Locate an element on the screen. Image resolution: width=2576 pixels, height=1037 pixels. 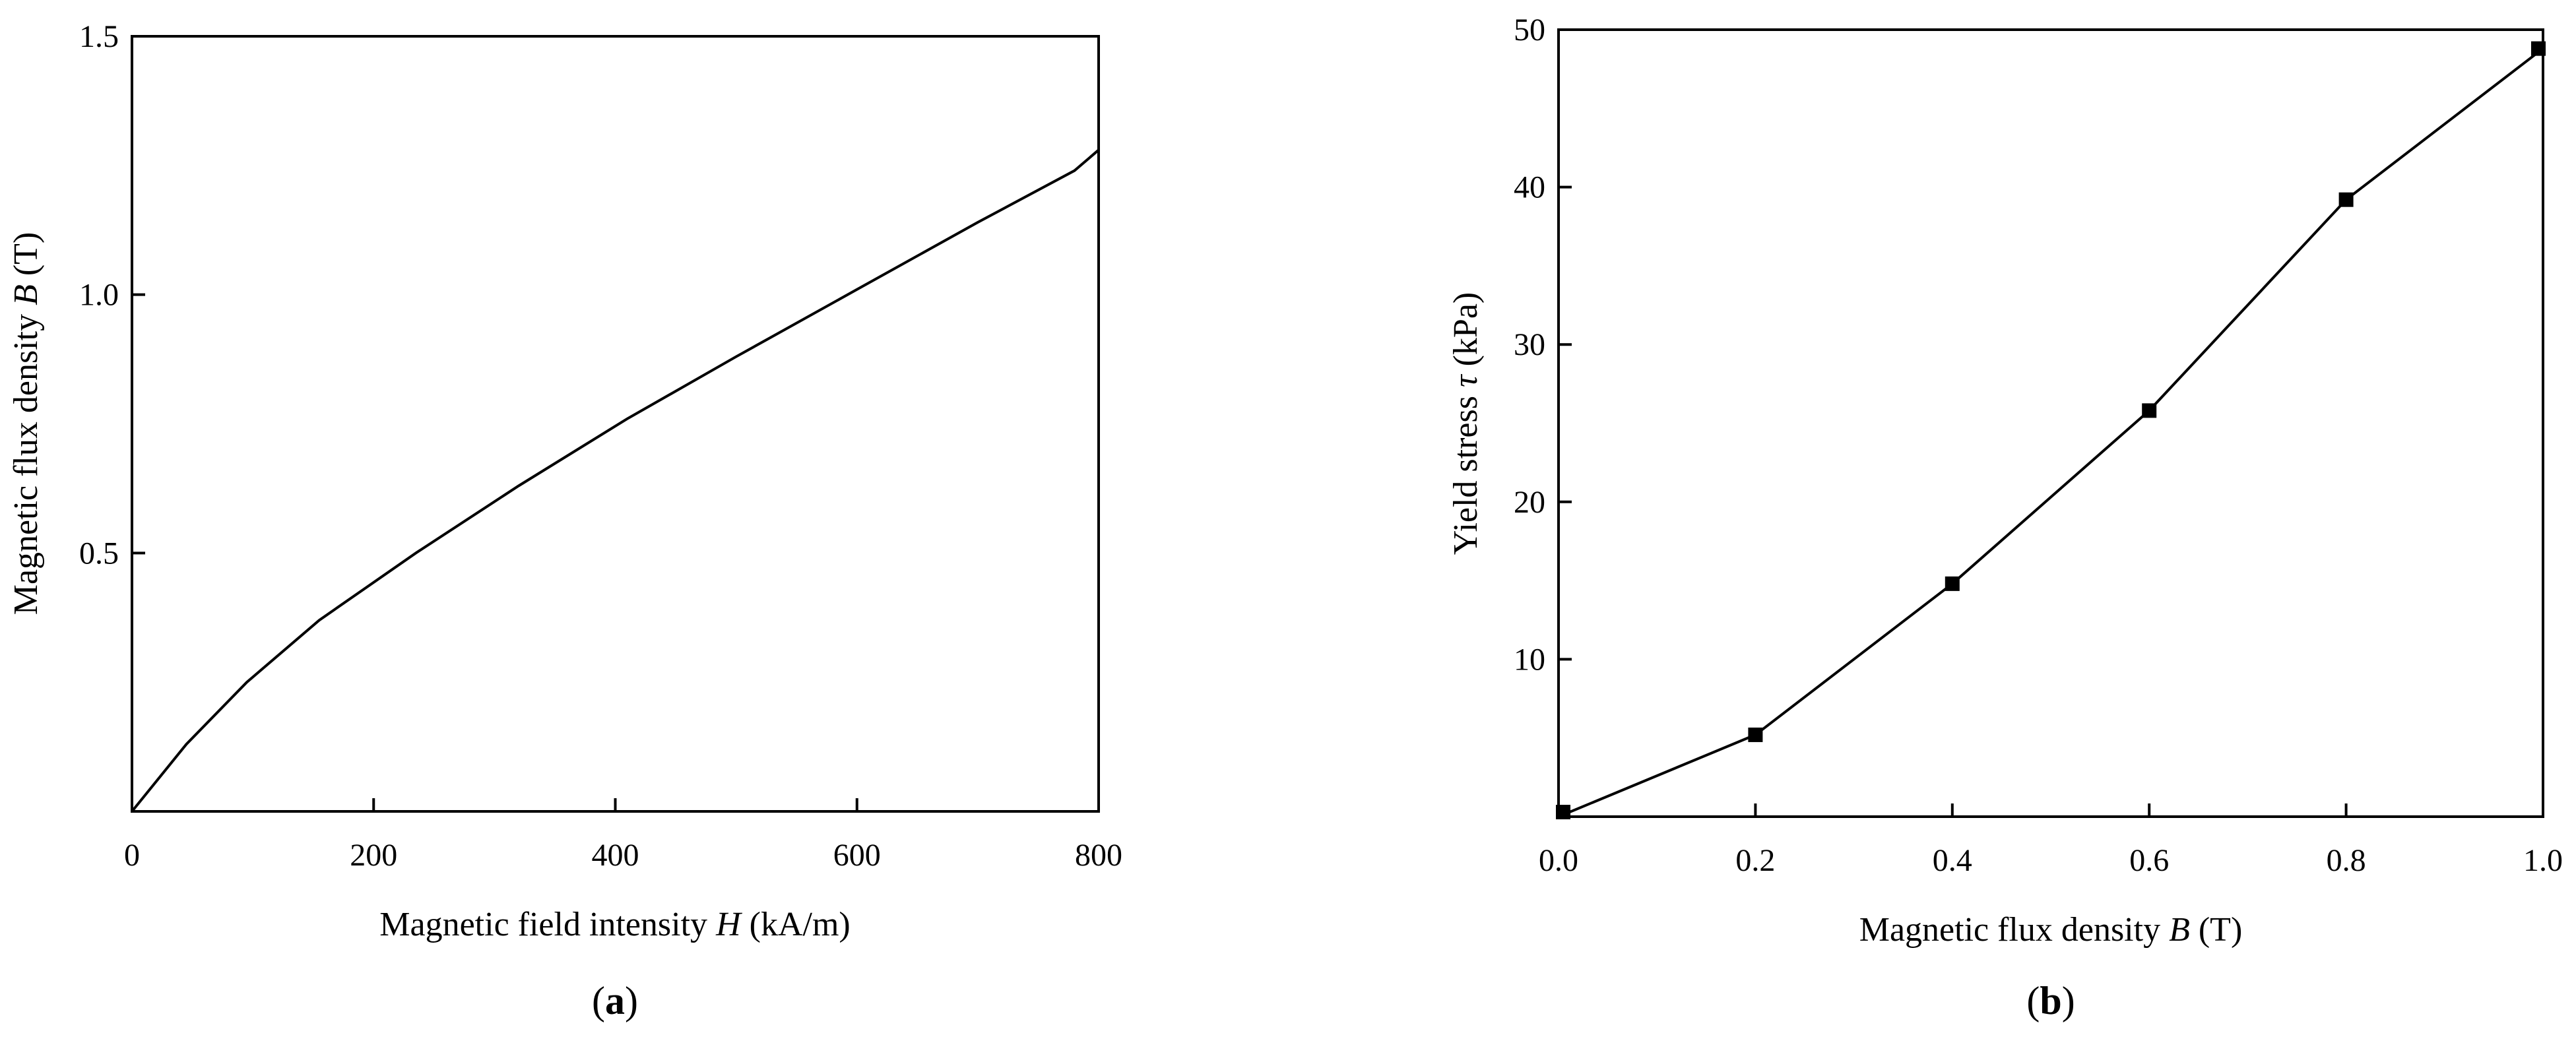
chart-b-y-axis-title: Yield stress τ (kPa) is located at coordinates (1466, 424).